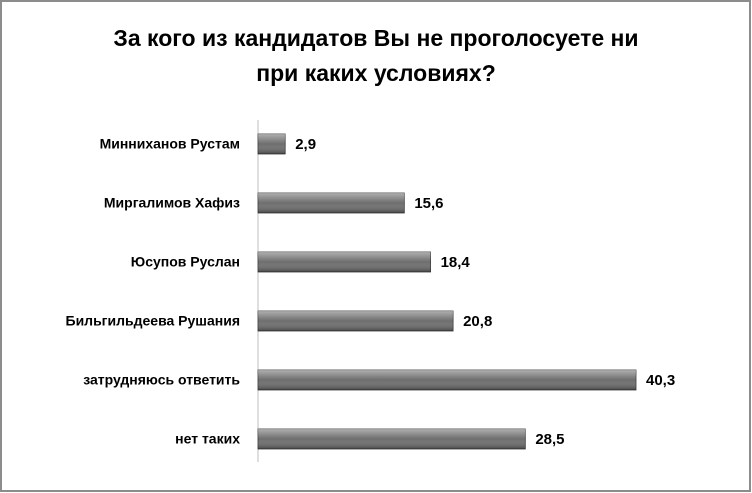 The height and width of the screenshot is (493, 752). Describe the element at coordinates (660, 380) in the screenshot. I see `value-label: 40,3` at that location.